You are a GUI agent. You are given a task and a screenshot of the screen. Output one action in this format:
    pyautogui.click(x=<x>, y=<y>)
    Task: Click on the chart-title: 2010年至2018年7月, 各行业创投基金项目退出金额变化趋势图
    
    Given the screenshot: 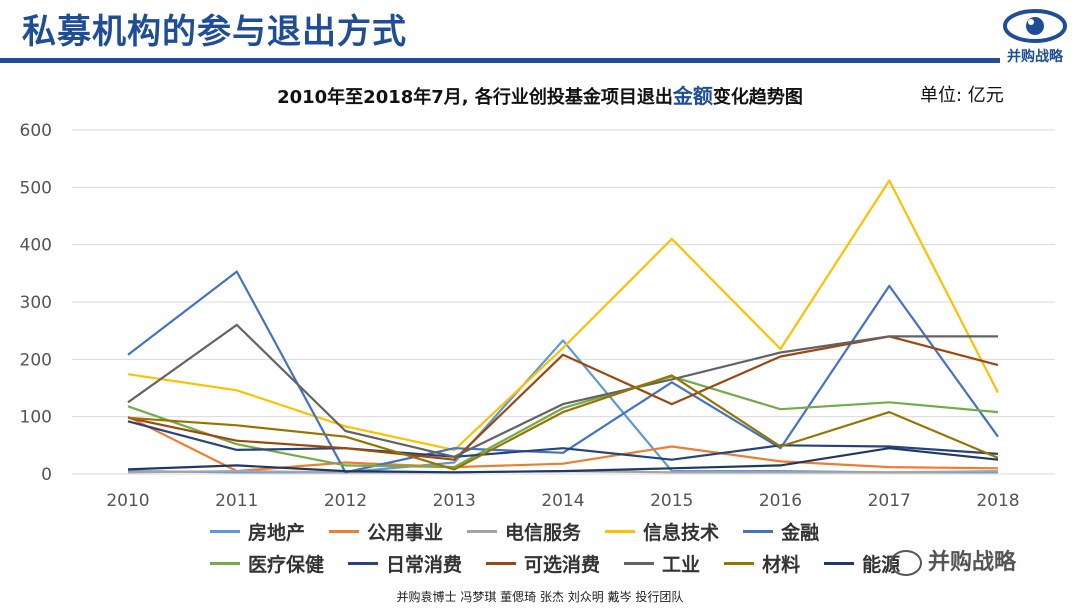 What is the action you would take?
    pyautogui.click(x=540, y=94)
    